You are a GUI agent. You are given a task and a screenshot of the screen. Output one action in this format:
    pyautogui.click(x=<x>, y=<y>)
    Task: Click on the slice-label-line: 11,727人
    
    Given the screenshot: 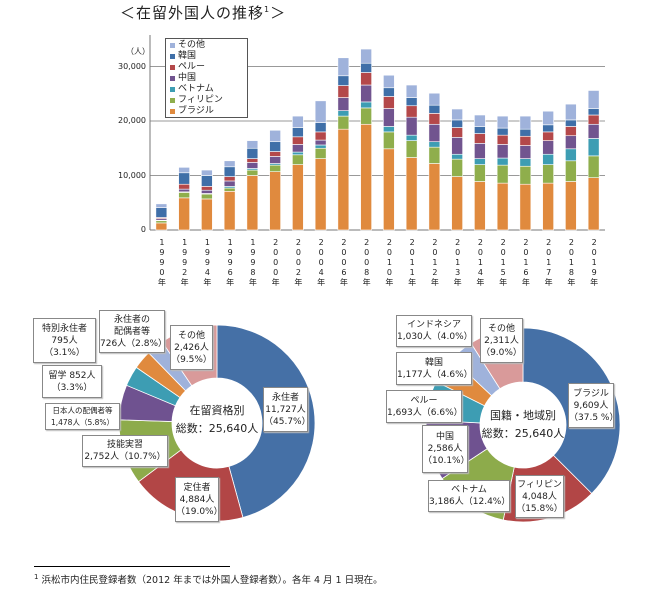 What is the action you would take?
    pyautogui.click(x=285, y=409)
    